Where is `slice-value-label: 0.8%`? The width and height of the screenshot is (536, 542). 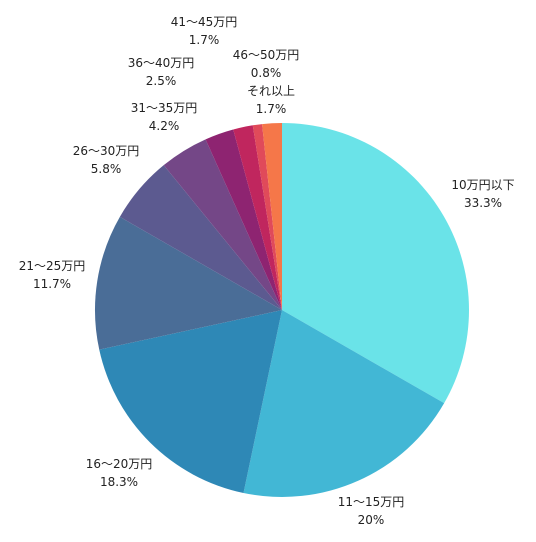 slice-value-label: 0.8% is located at coordinates (266, 73).